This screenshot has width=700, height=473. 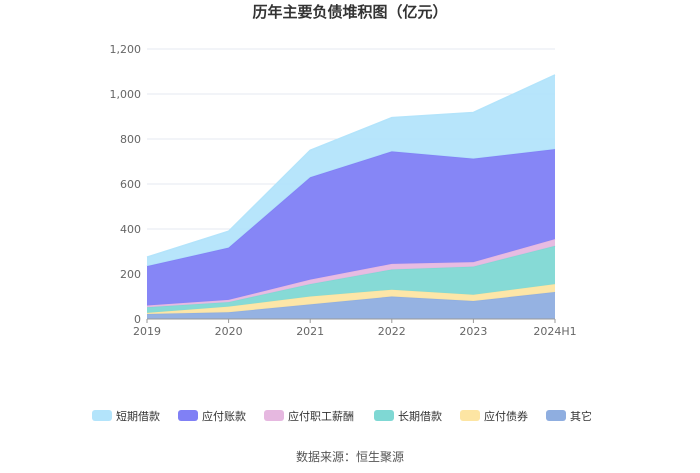 What do you see at coordinates (569, 416) in the screenshot?
I see `legend-item: 其它` at bounding box center [569, 416].